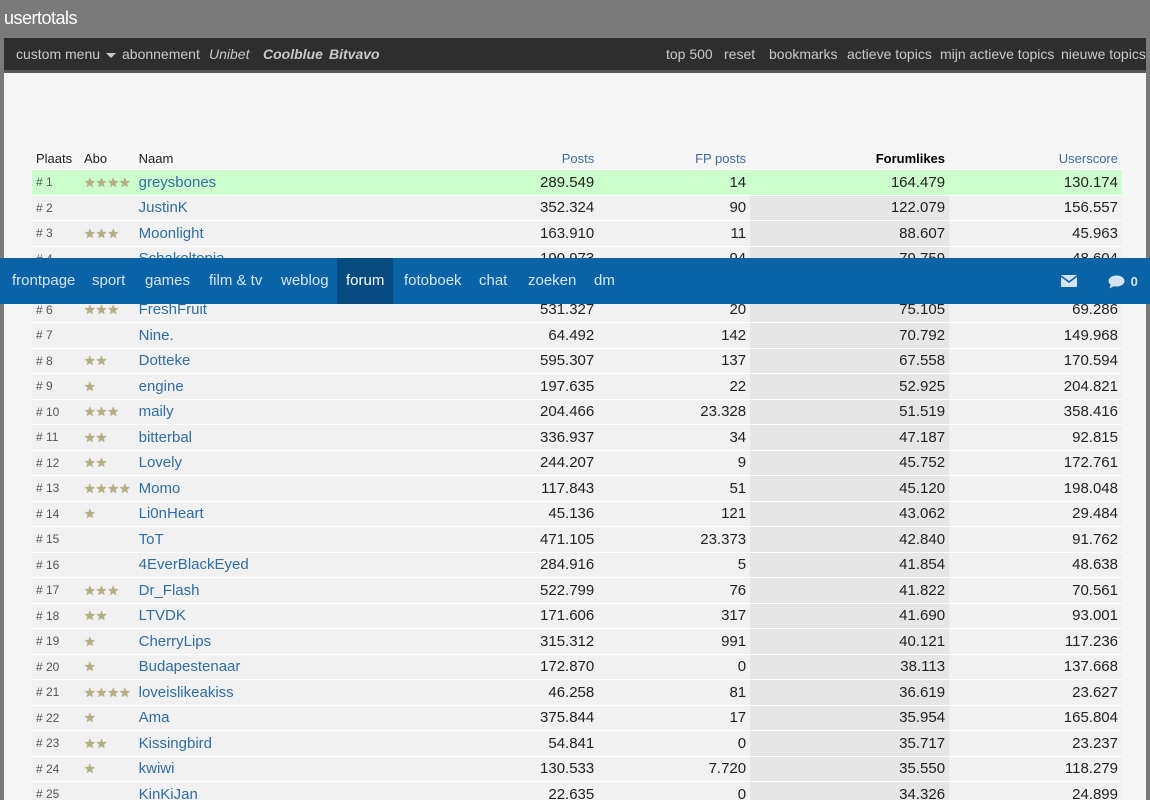  Describe the element at coordinates (286, 462) in the screenshot. I see `username-link: Lovely` at that location.